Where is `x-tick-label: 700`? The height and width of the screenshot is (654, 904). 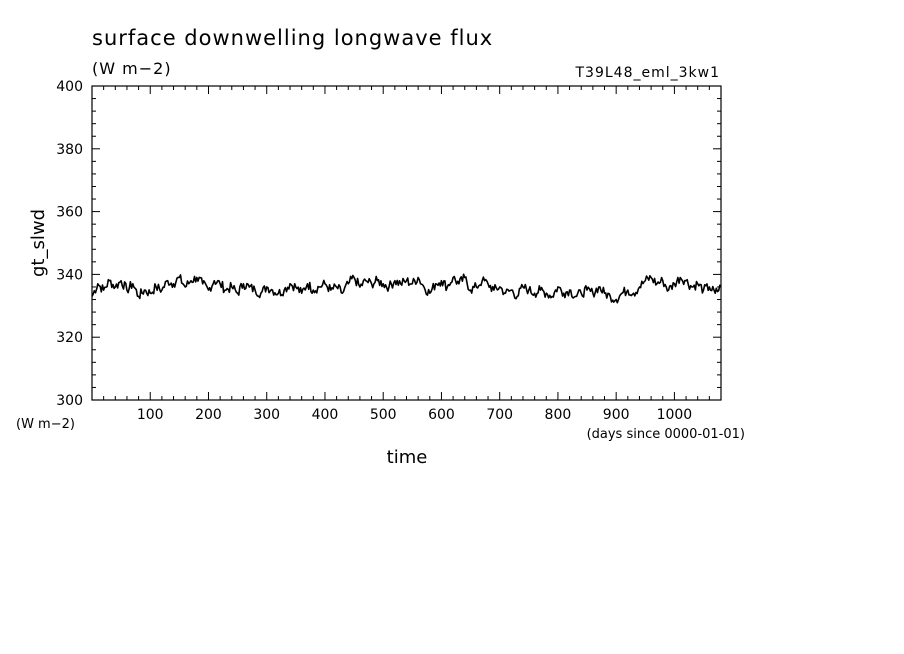 x-tick-label: 700 is located at coordinates (499, 415).